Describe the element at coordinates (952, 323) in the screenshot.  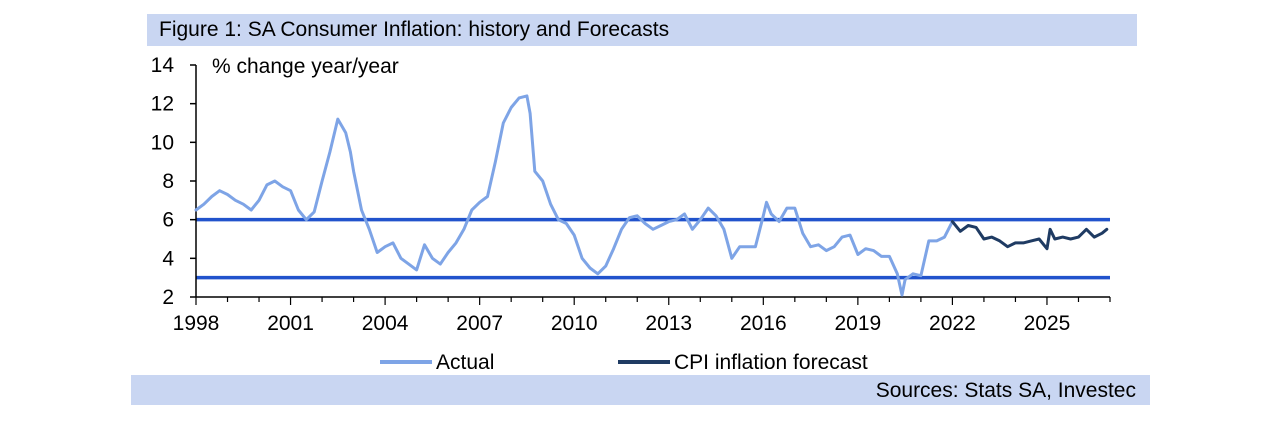
I see `x-tick-label: 2022` at that location.